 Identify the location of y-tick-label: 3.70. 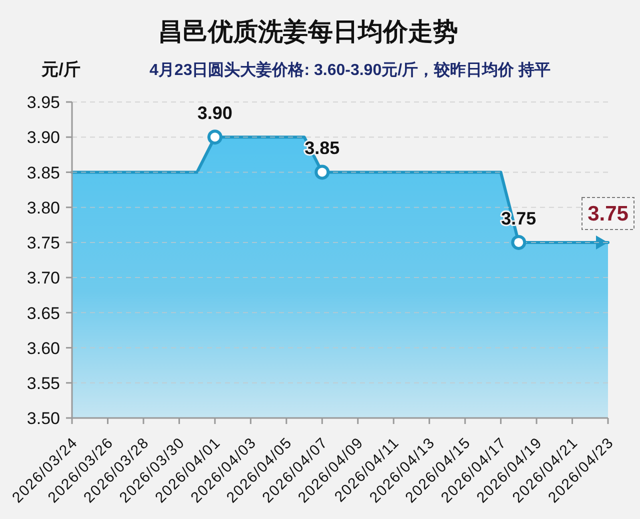
(43, 278).